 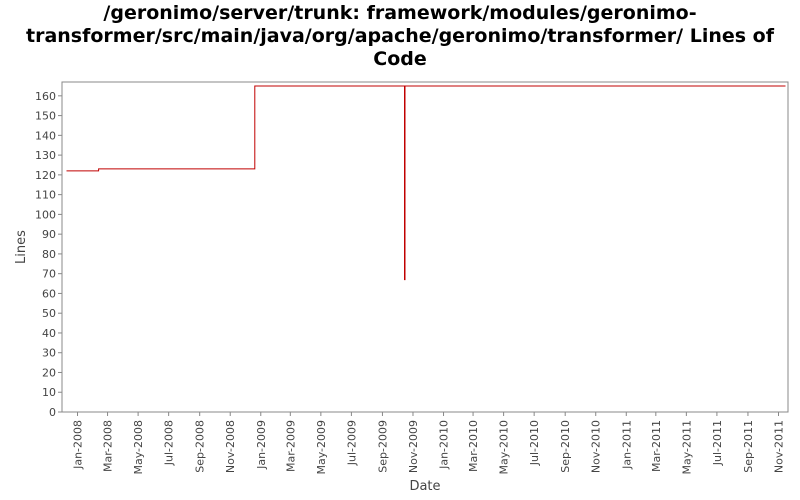 I want to click on y-tick-label: 100, so click(x=45, y=214).